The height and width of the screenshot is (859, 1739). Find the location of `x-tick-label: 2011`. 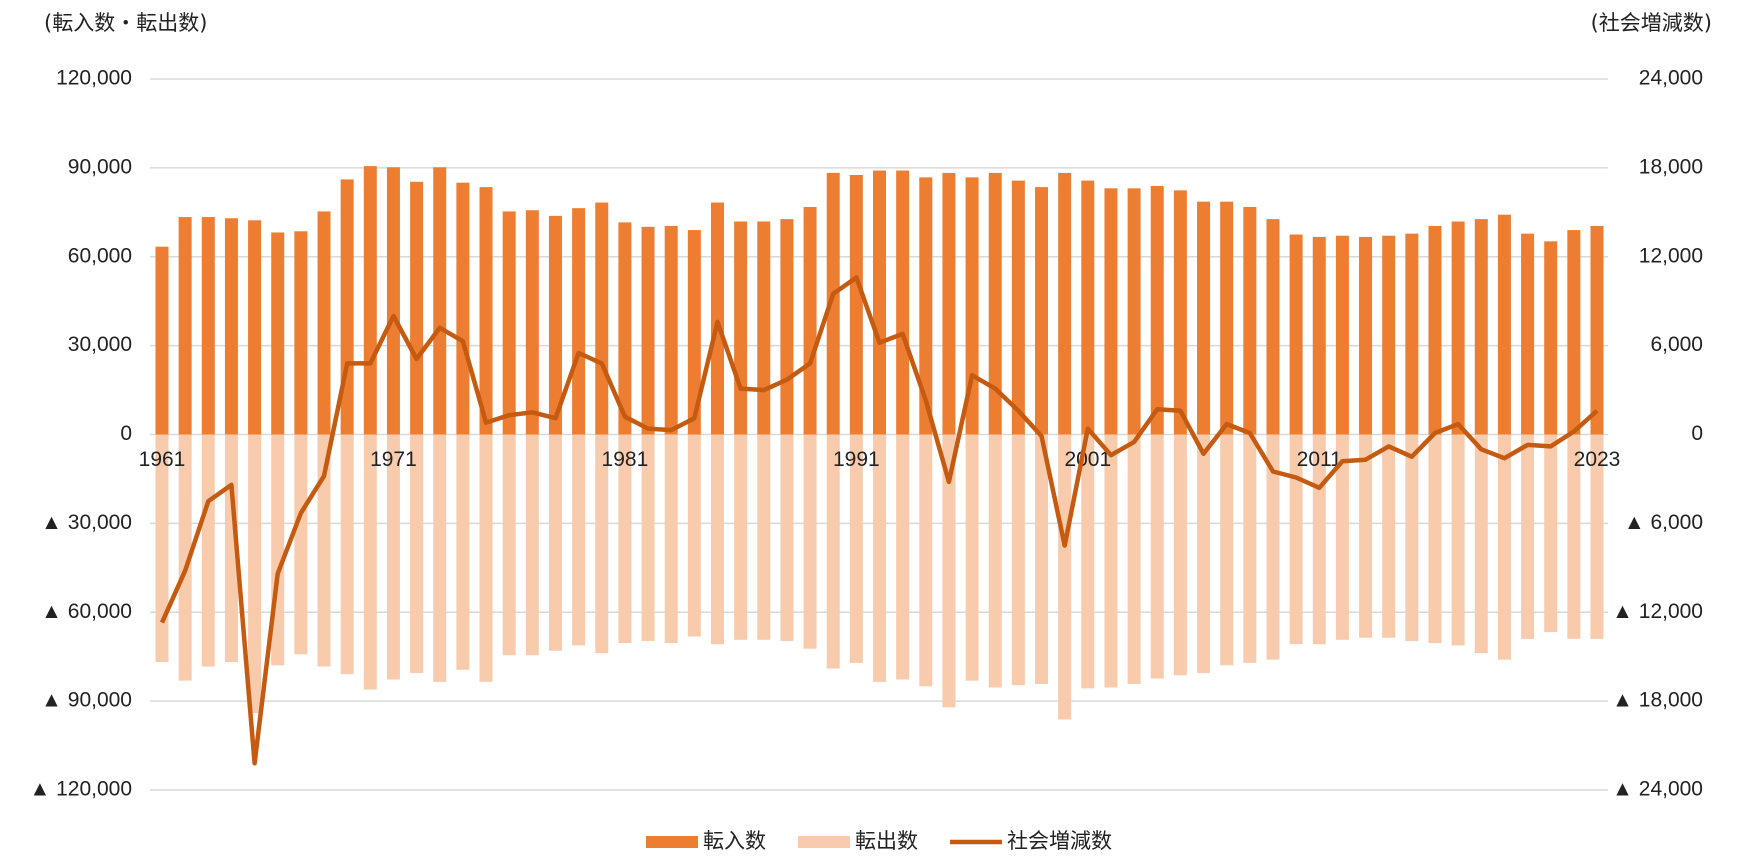

x-tick-label: 2011 is located at coordinates (1319, 459).